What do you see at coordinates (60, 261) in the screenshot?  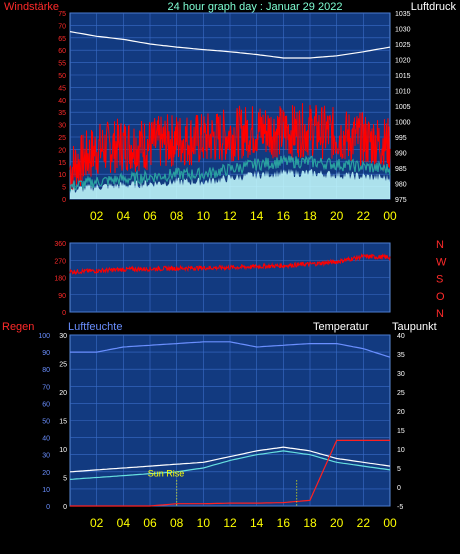 I see `direction-tick-label: 270` at bounding box center [60, 261].